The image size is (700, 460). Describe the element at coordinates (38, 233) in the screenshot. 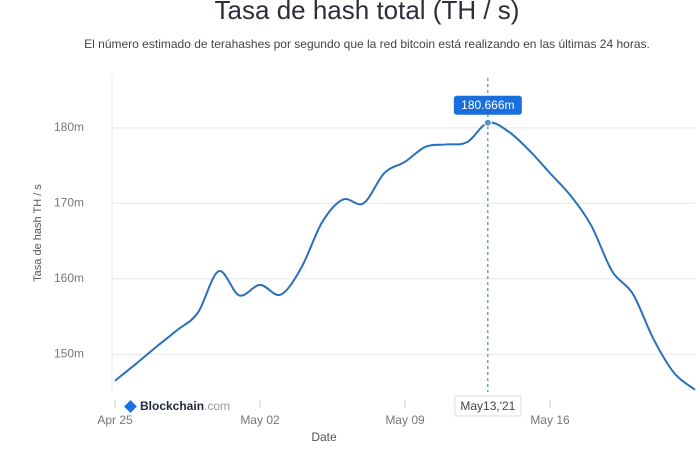

I see `y-axis-label: Tasa de hash TH / s` at that location.